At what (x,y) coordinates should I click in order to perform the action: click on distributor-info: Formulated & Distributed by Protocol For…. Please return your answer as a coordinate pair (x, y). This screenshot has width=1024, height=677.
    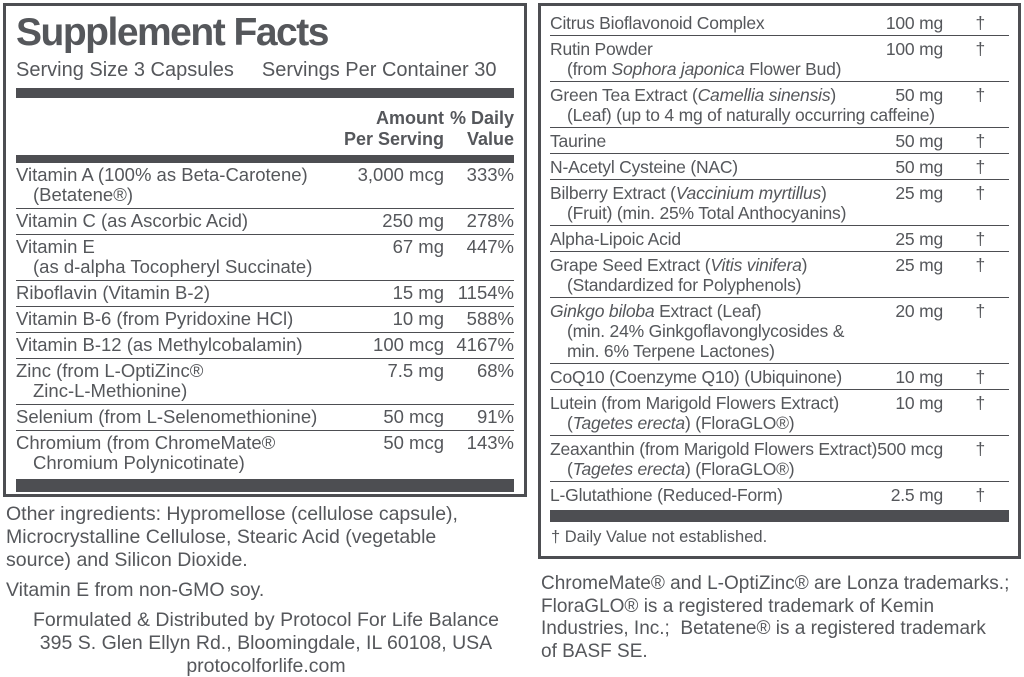
    Looking at the image, I should click on (266, 643).